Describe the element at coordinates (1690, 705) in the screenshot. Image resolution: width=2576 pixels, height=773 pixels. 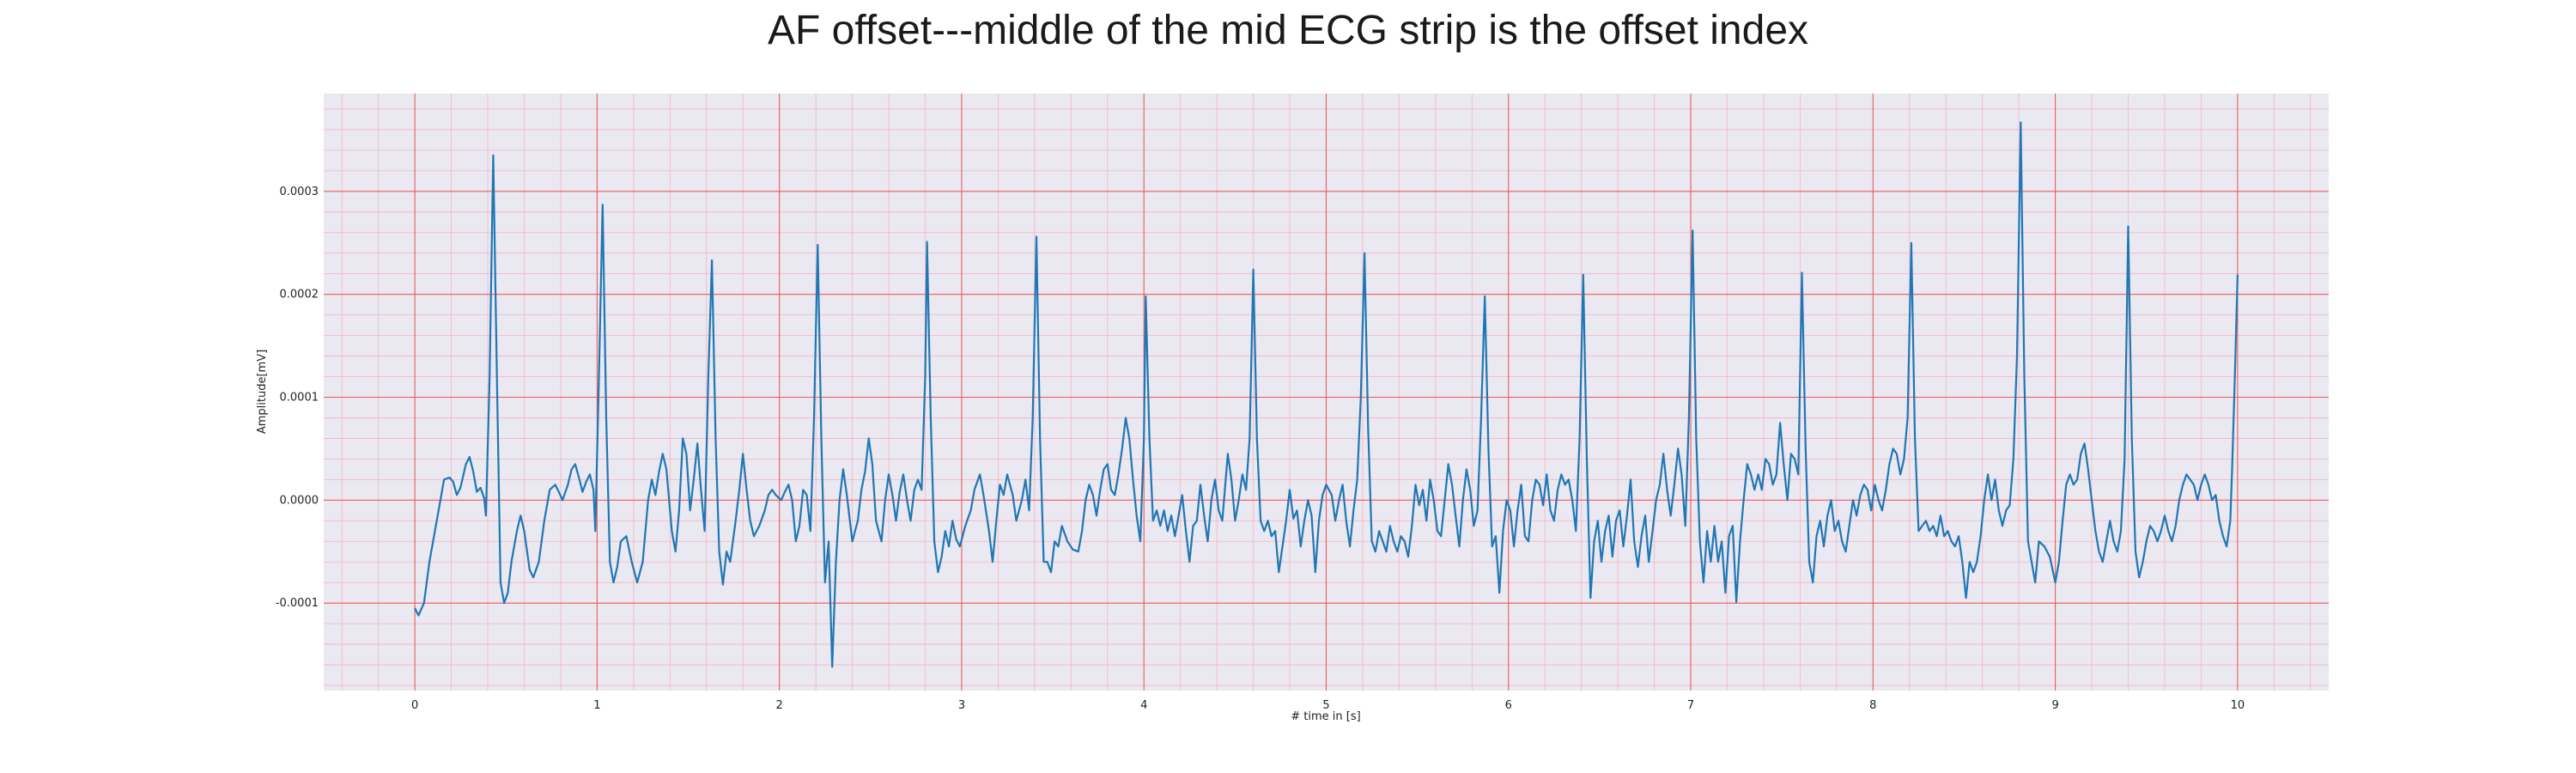
I see `x-tick-label: 7` at that location.